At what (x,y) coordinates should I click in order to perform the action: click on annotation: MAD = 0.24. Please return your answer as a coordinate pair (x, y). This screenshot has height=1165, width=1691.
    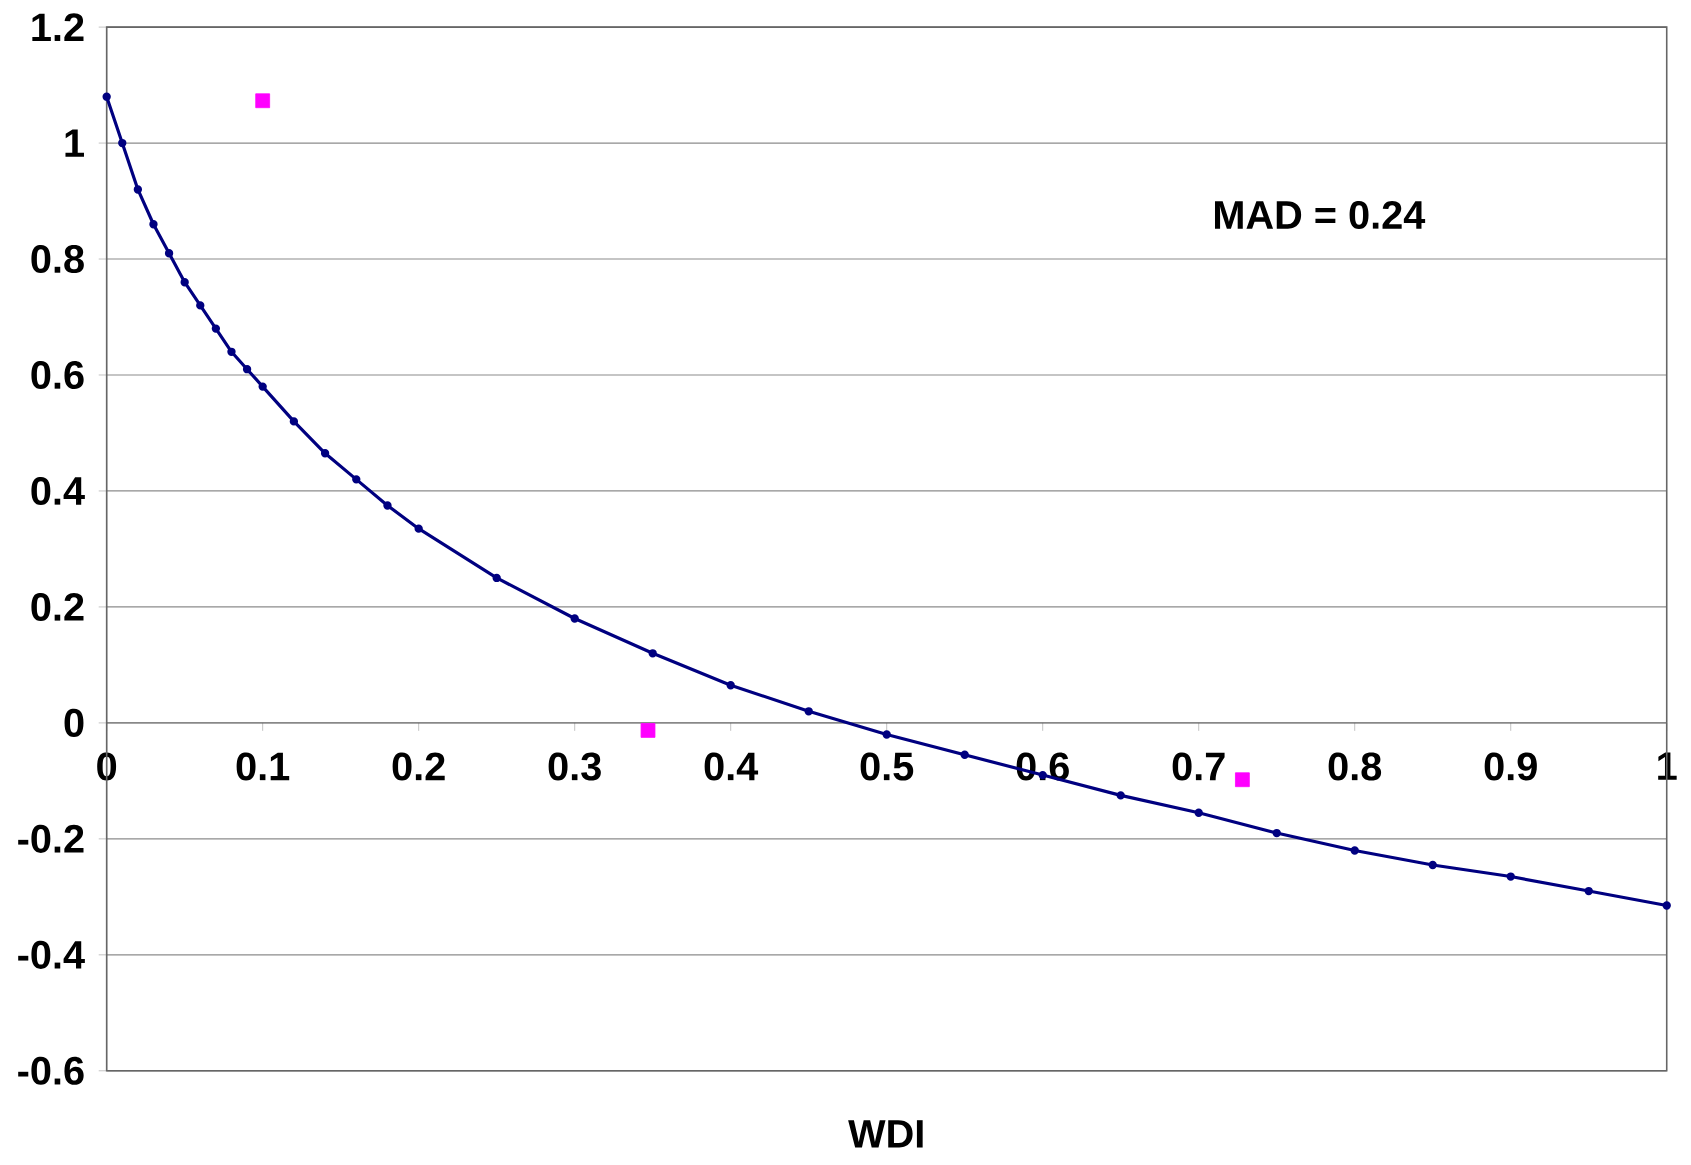
    Looking at the image, I should click on (1320, 215).